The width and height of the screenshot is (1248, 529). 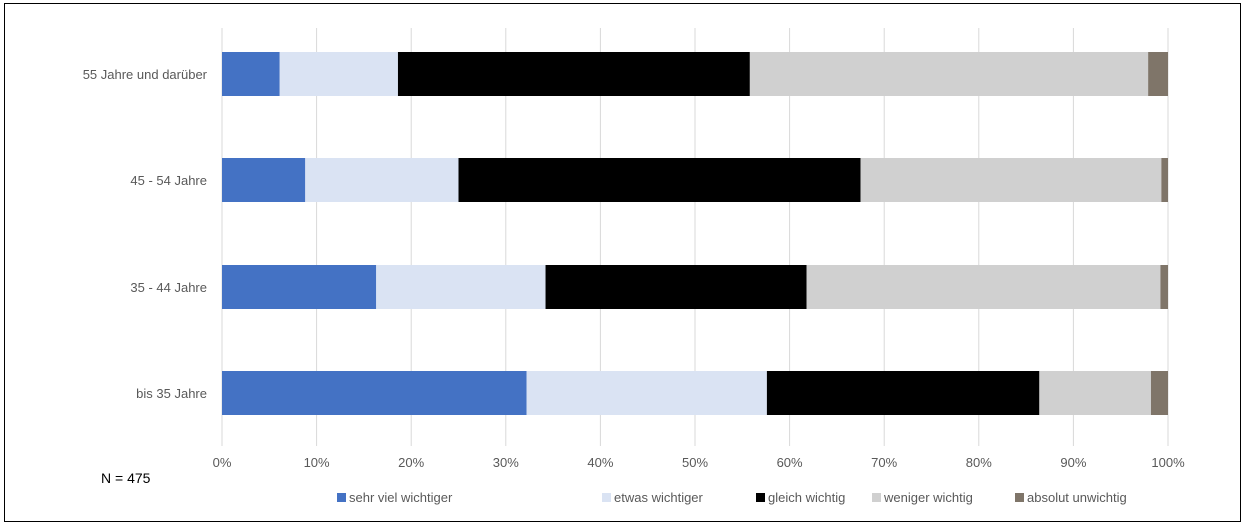 I want to click on sample-size-note: N = 475, so click(x=126, y=478).